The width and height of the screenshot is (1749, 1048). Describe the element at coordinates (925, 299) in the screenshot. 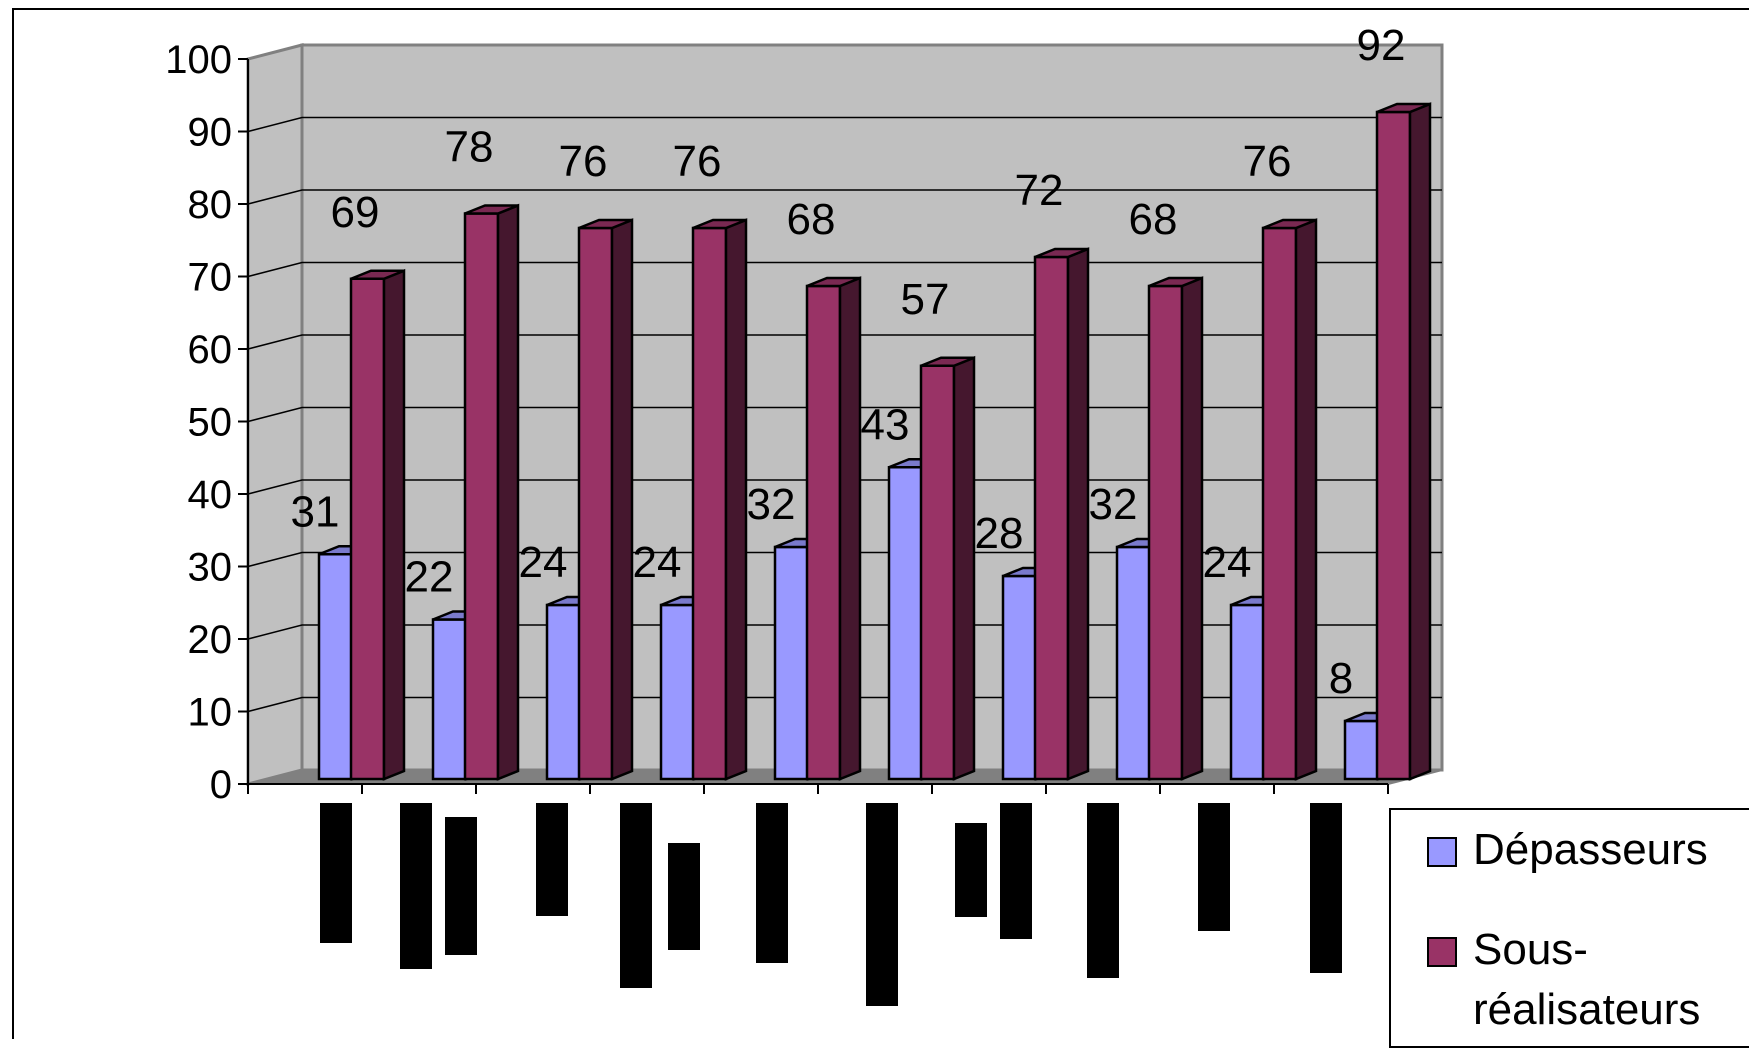

I see `data-label: 57` at that location.